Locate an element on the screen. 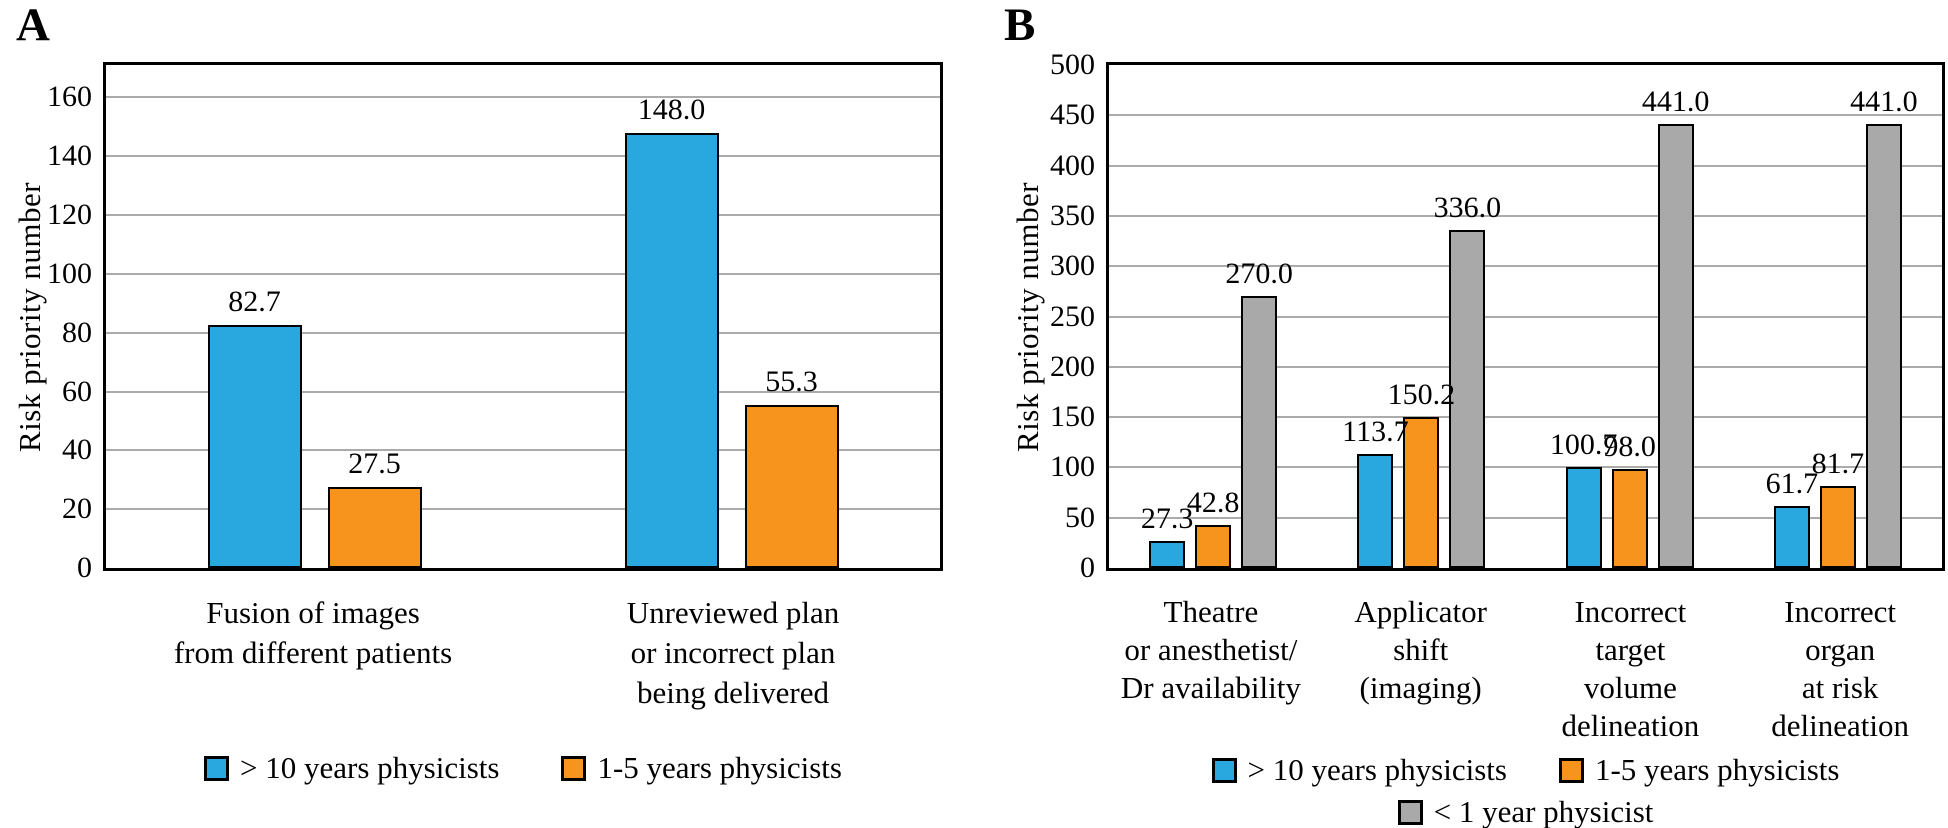  panel-letter-a: A is located at coordinates (33, 25).